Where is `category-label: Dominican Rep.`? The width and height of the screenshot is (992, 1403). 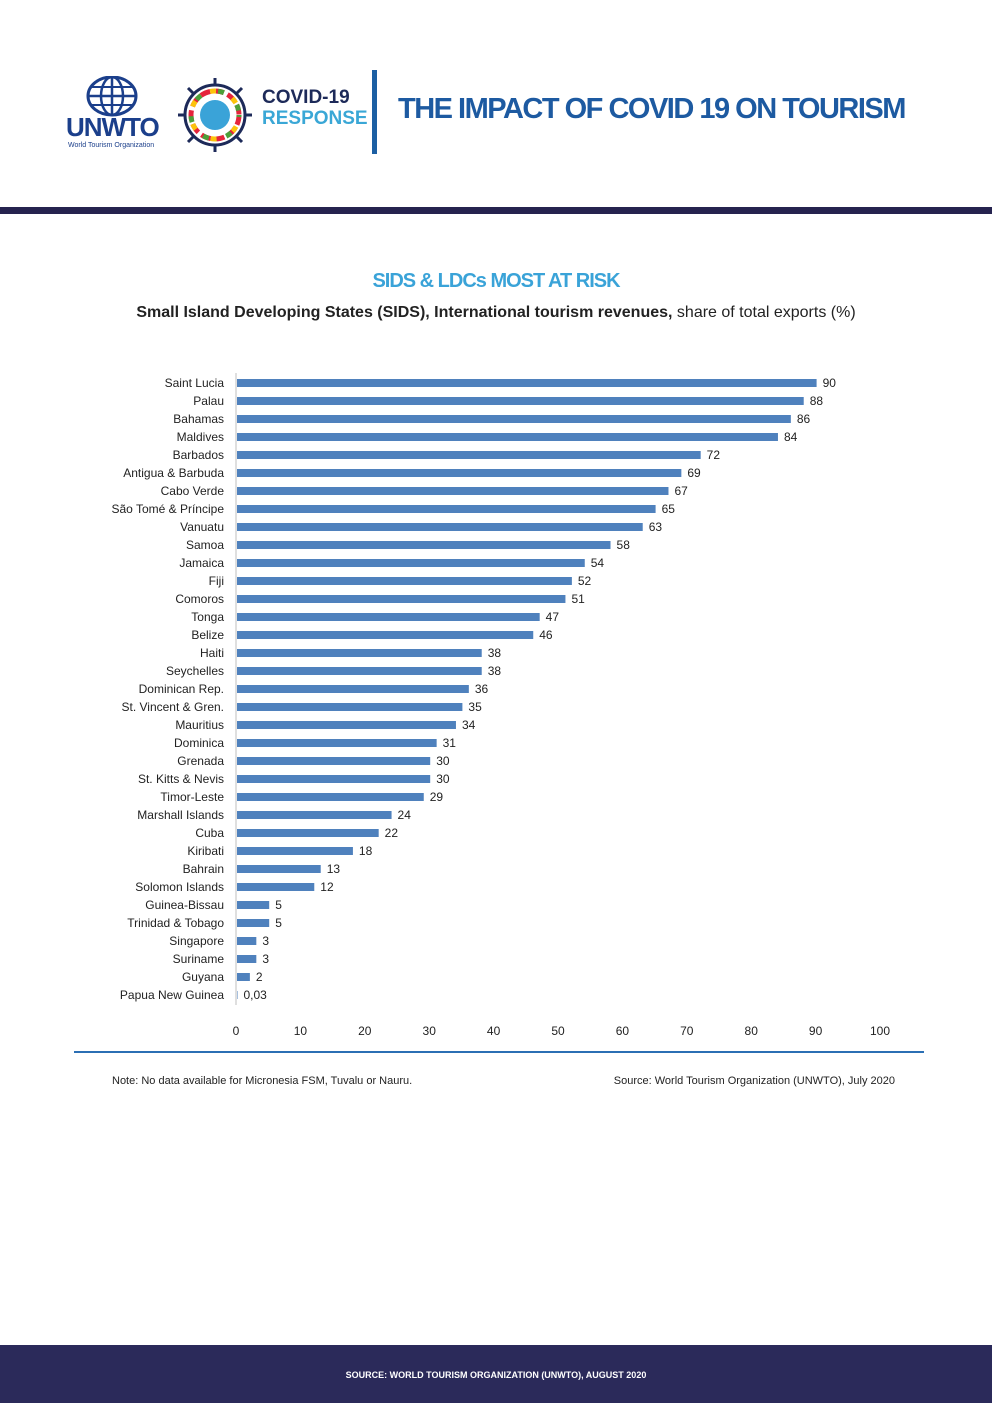
category-label: Dominican Rep. is located at coordinates (181, 689).